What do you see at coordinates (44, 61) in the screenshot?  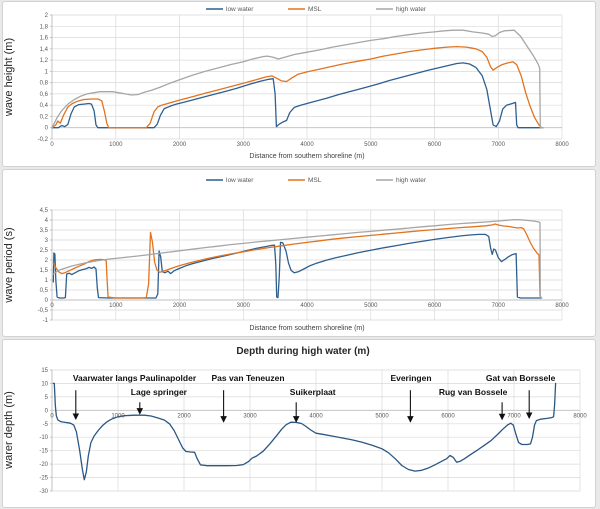 I see `y-tick-label: 1,2` at bounding box center [44, 61].